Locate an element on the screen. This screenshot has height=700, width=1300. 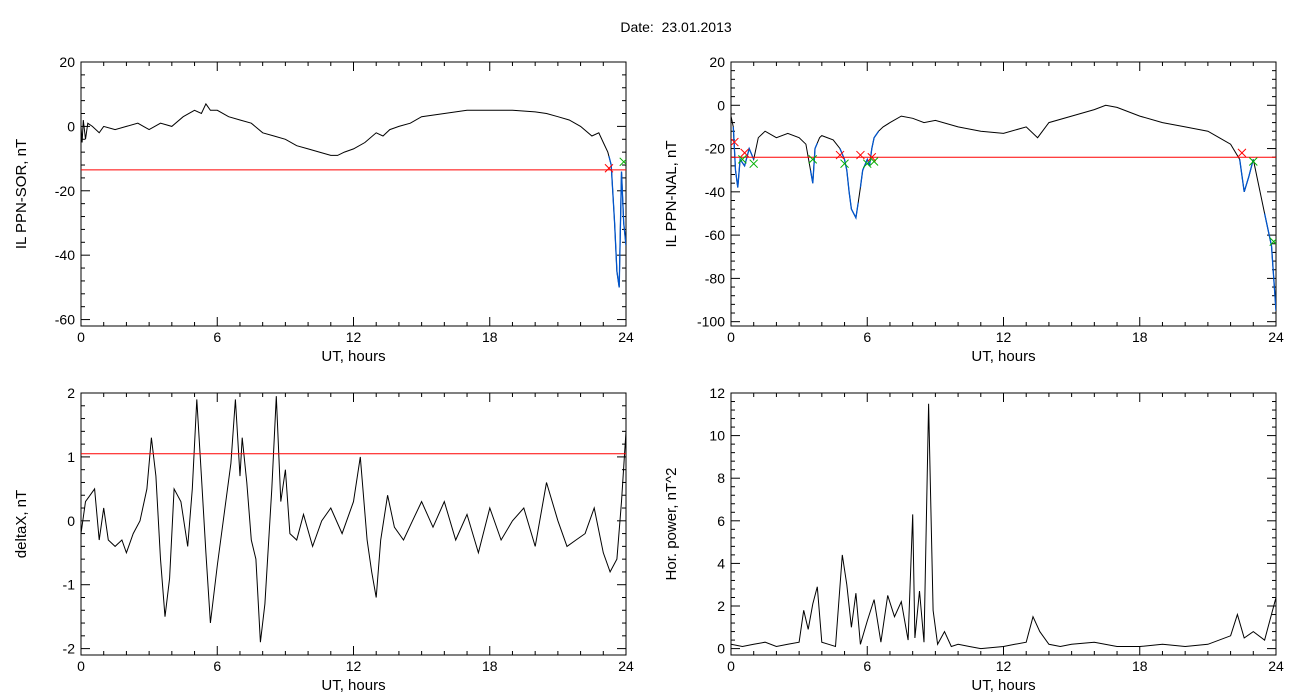
y-axis-title: Hor. power, nT^2 is located at coordinates (671, 524).